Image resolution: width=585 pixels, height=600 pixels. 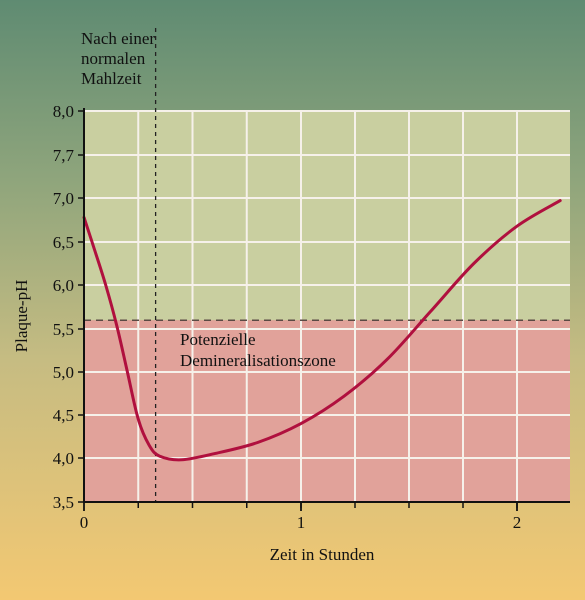 I want to click on x-axis-title: Zeit in Stunden, so click(x=322, y=554).